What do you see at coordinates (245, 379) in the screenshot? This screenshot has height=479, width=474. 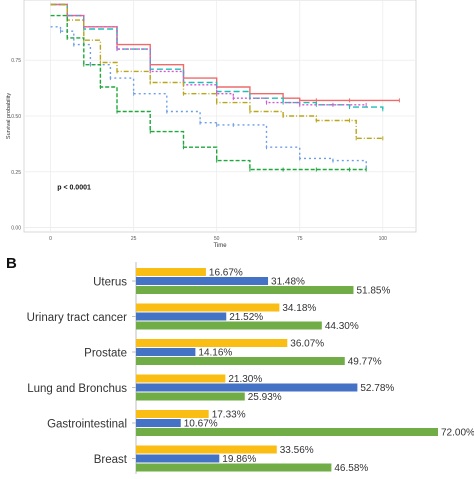 I see `bar-data-label: 21.30%` at bounding box center [245, 379].